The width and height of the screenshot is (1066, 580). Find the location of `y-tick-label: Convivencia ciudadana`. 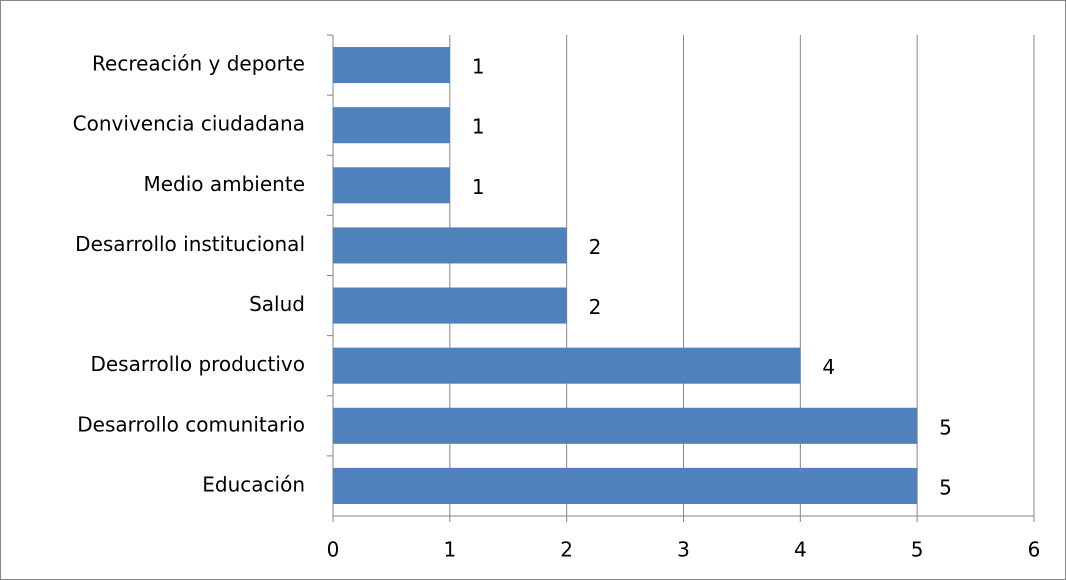

y-tick-label: Convivencia ciudadana is located at coordinates (189, 124).